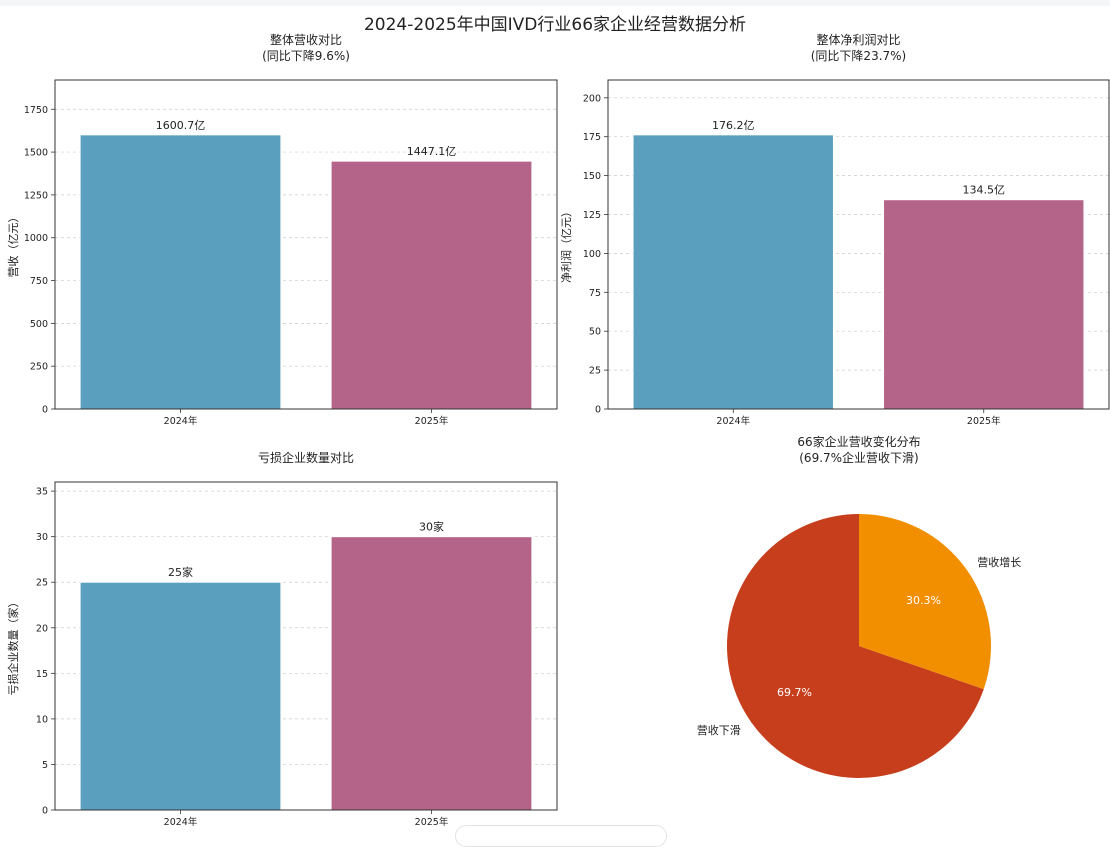 Image resolution: width=1110 pixels, height=847 pixels. I want to click on y-tick-label: 175, so click(592, 137).